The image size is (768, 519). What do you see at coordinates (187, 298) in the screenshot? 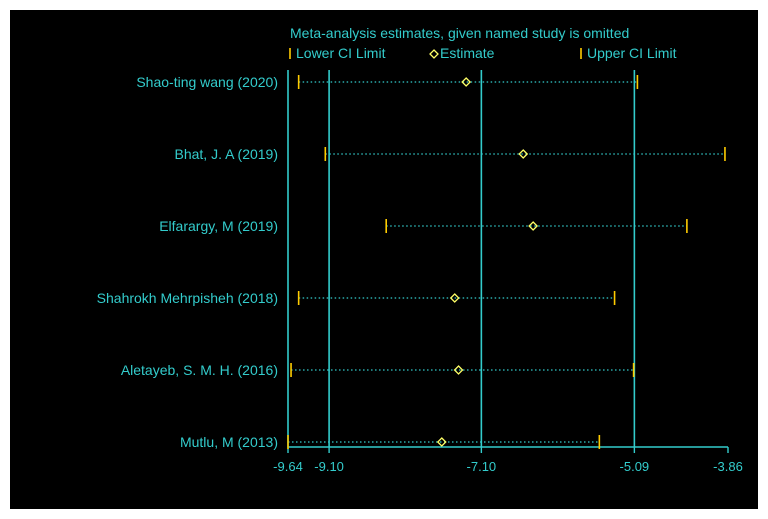
I see `study-label: Shahrokh Mehrpisheh (2018)` at bounding box center [187, 298].